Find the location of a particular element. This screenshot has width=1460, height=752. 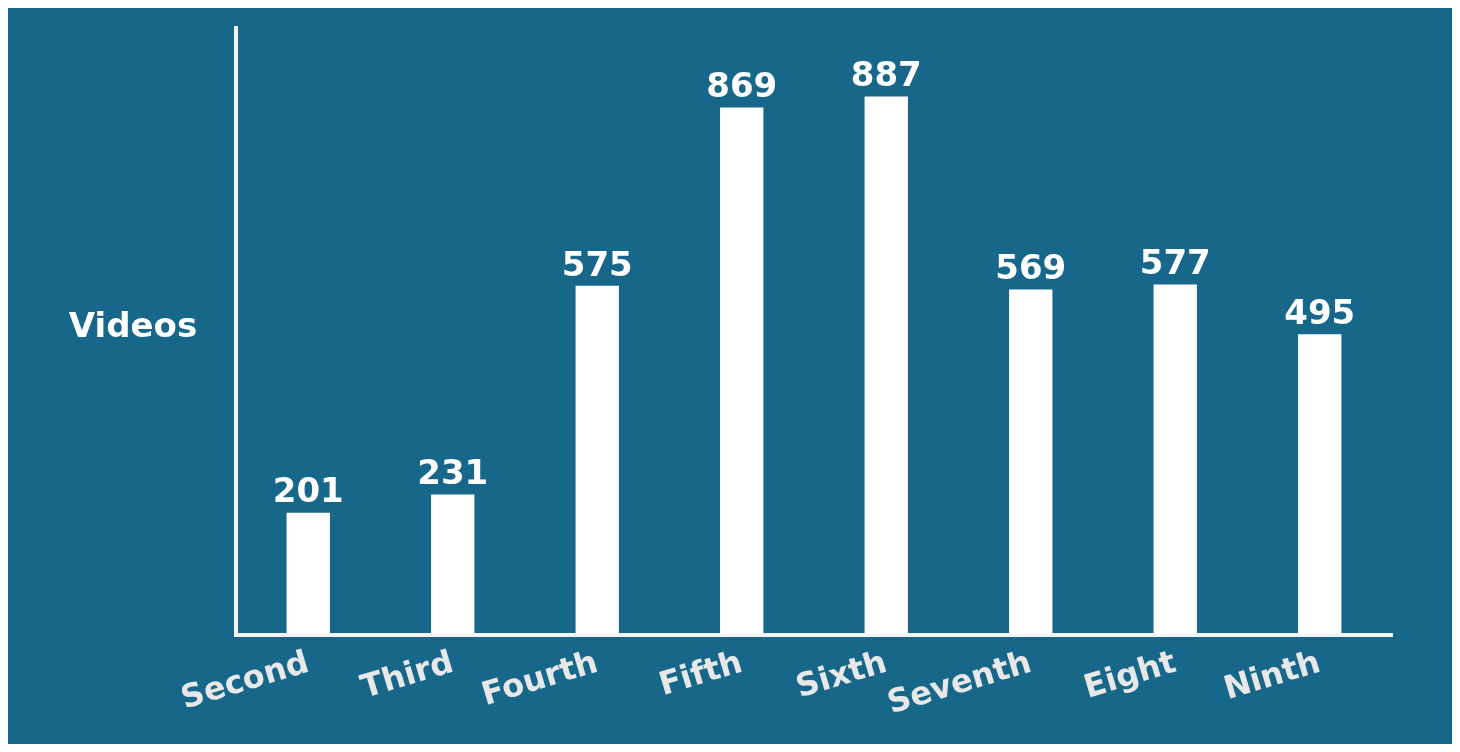

data-label: 569 is located at coordinates (1031, 267).